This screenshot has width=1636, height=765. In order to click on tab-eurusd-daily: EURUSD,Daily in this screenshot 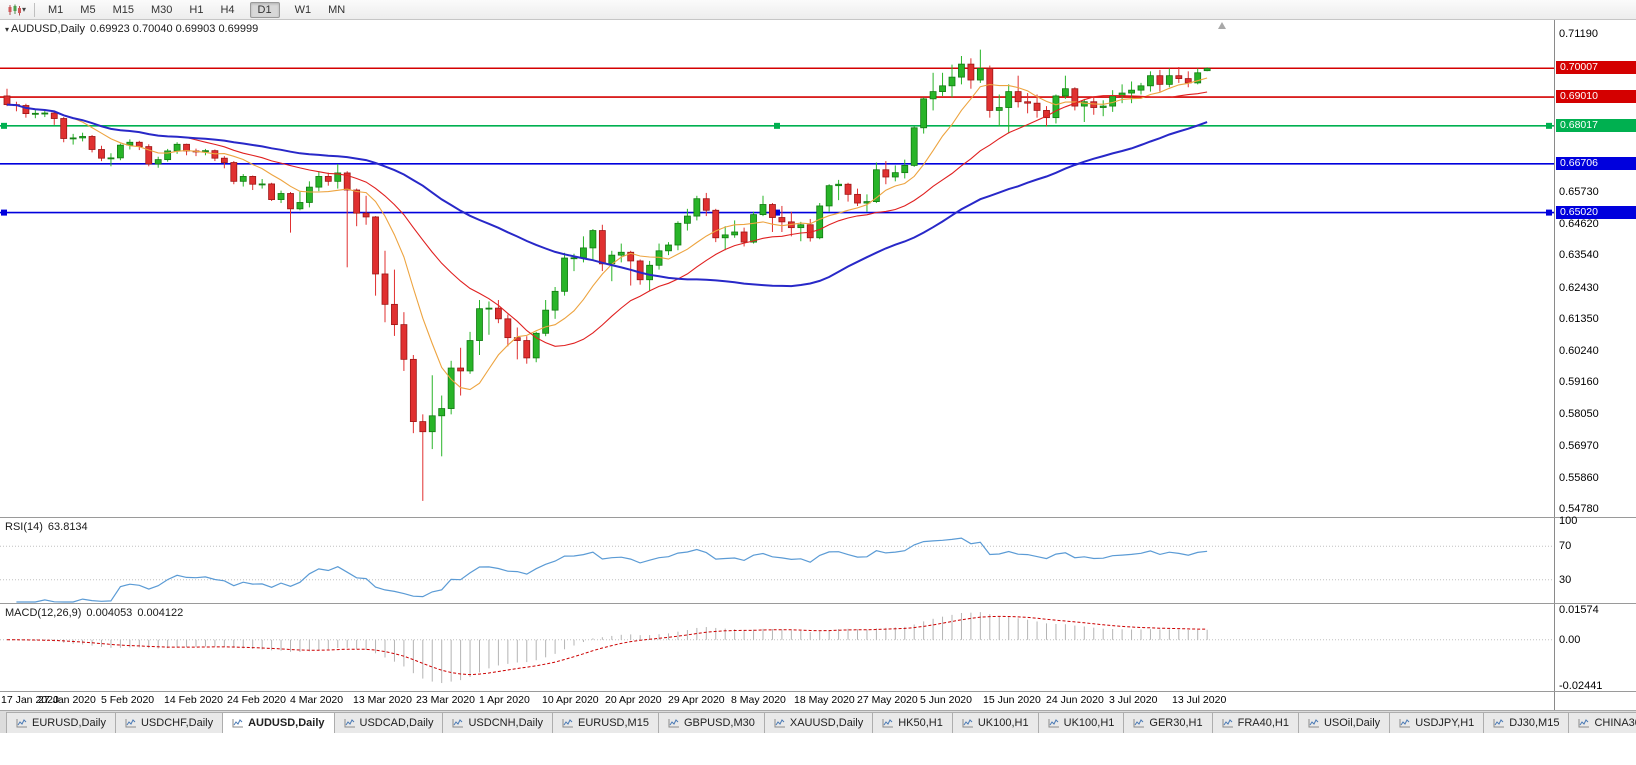, I will do `click(61, 722)`.